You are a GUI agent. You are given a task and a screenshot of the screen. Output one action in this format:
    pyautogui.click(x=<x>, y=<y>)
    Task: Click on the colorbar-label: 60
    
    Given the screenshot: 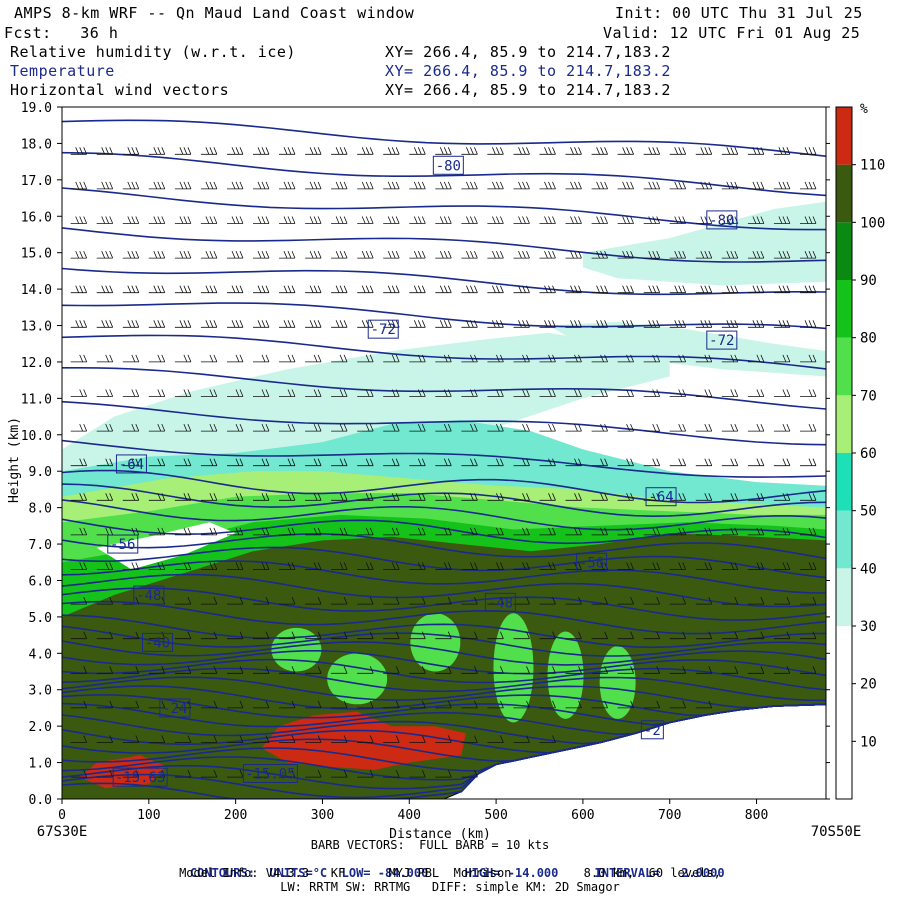 What is the action you would take?
    pyautogui.click(x=868, y=454)
    